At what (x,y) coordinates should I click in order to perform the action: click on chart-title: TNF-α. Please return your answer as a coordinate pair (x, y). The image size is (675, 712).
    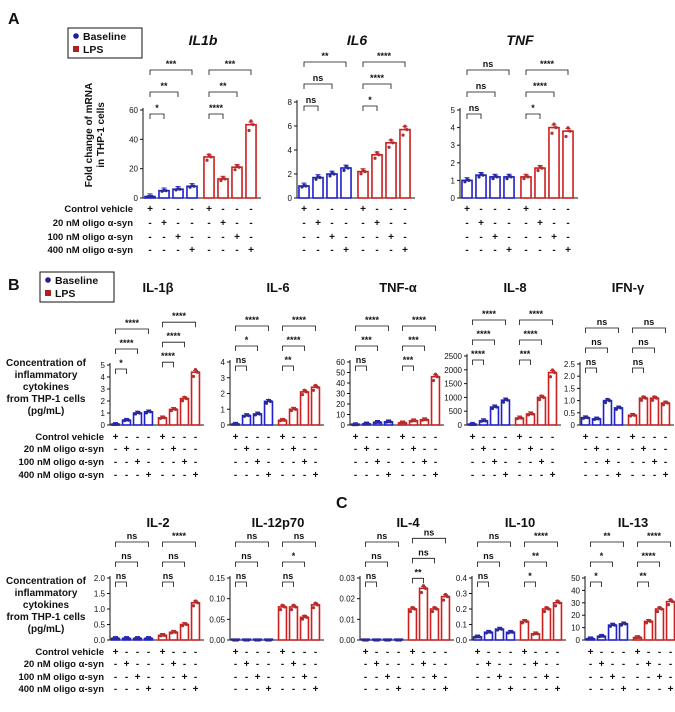
    Looking at the image, I should click on (398, 287).